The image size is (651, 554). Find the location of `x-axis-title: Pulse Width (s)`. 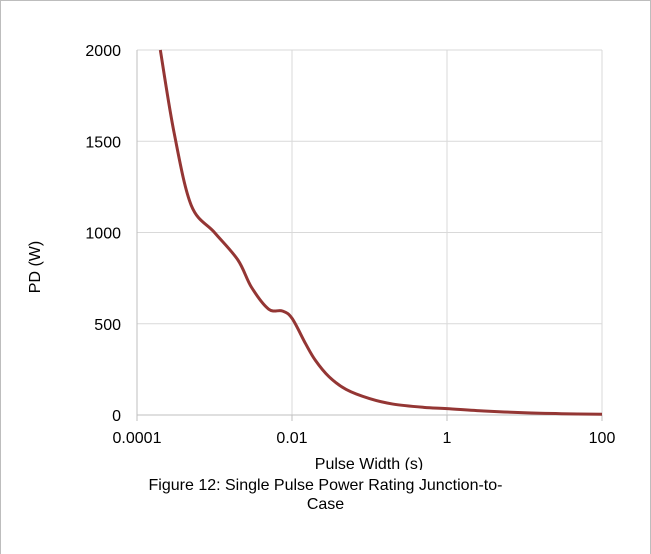

x-axis-title: Pulse Width (s) is located at coordinates (369, 463).